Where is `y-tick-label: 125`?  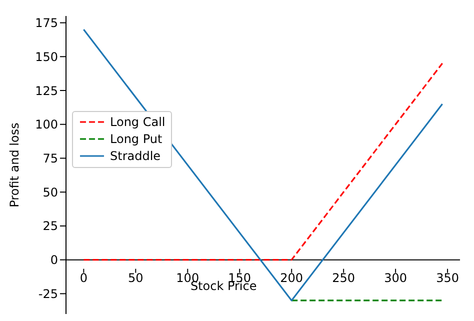
y-tick-label: 125 is located at coordinates (46, 91).